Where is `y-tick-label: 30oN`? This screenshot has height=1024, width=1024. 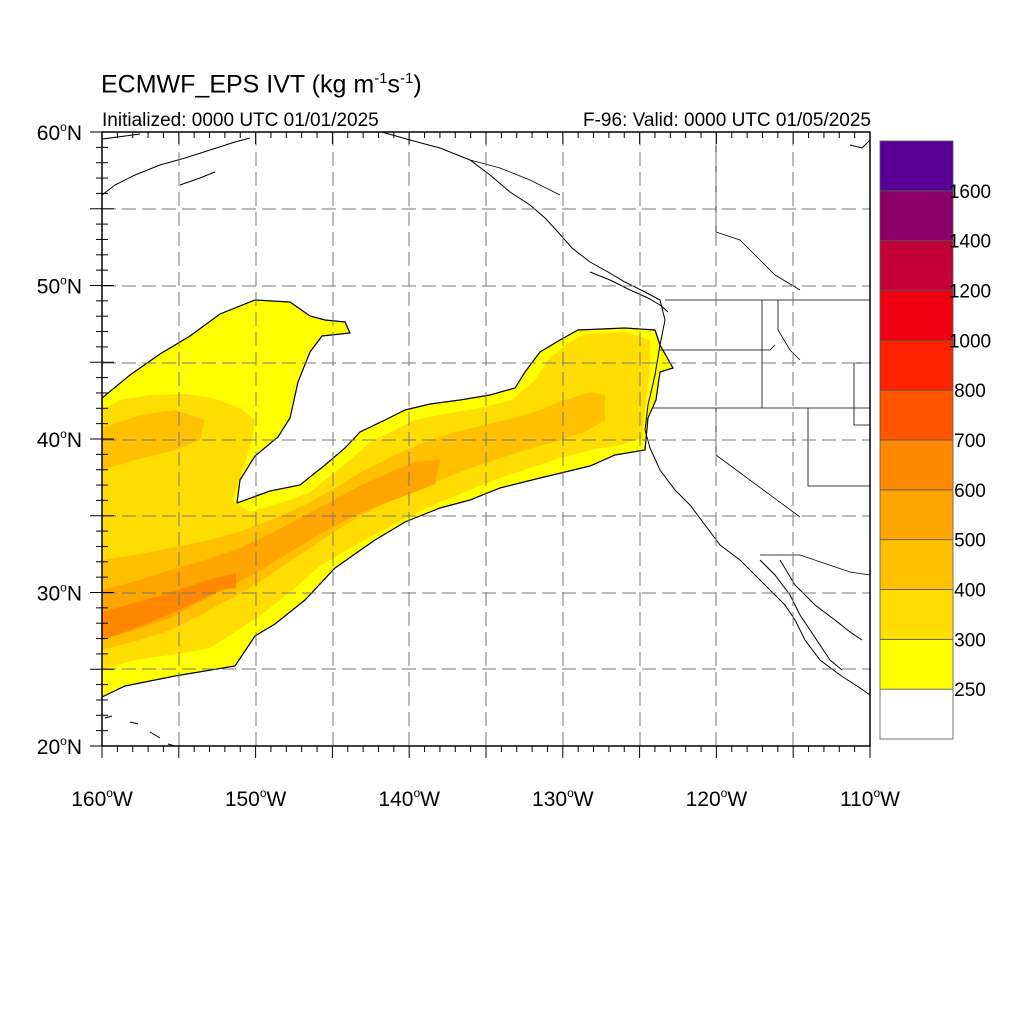 y-tick-label: 30oN is located at coordinates (59, 593).